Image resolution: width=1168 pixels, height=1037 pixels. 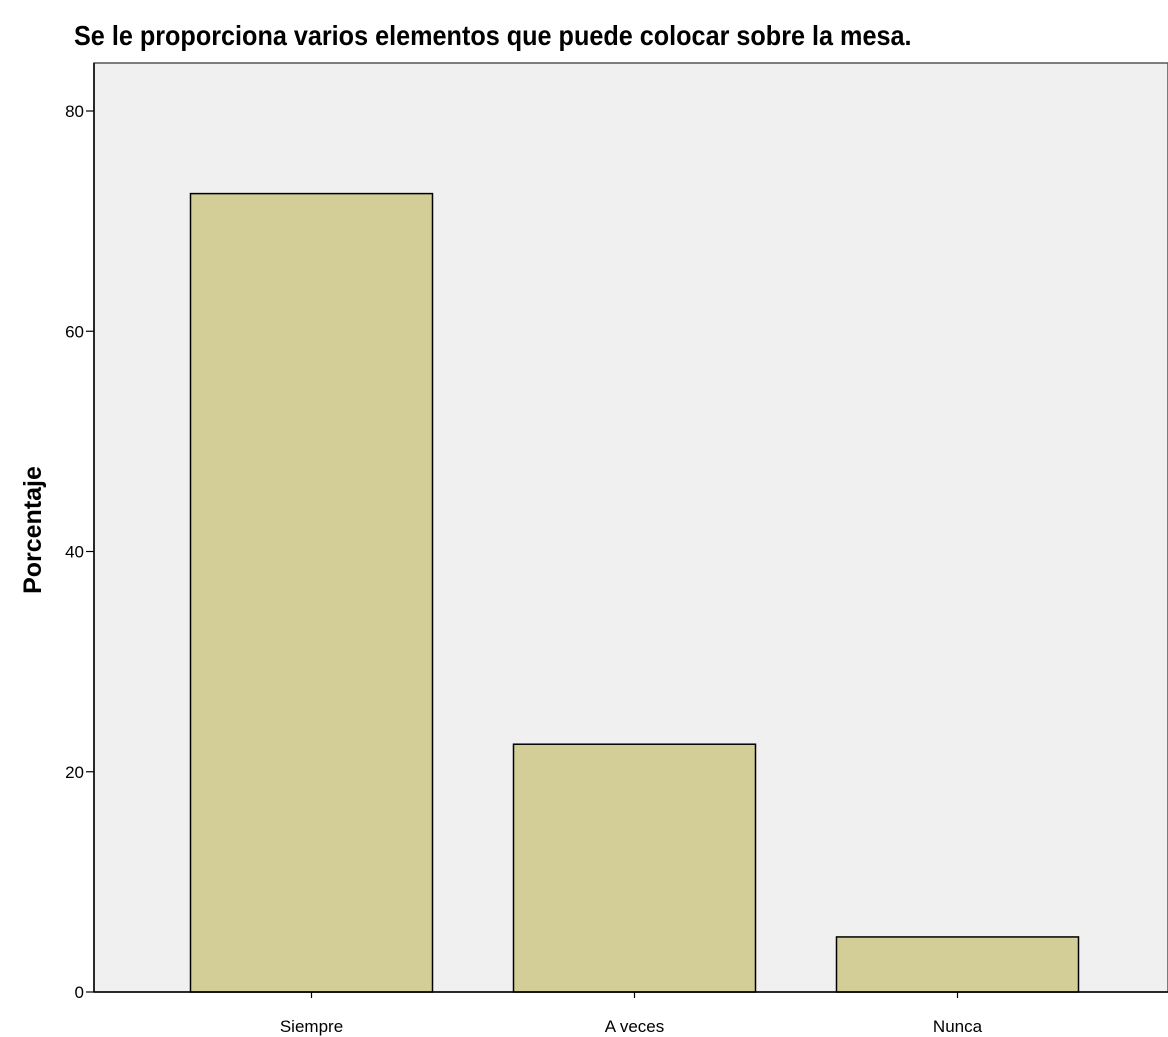 What do you see at coordinates (79, 992) in the screenshot?
I see `y-tick-label: 0` at bounding box center [79, 992].